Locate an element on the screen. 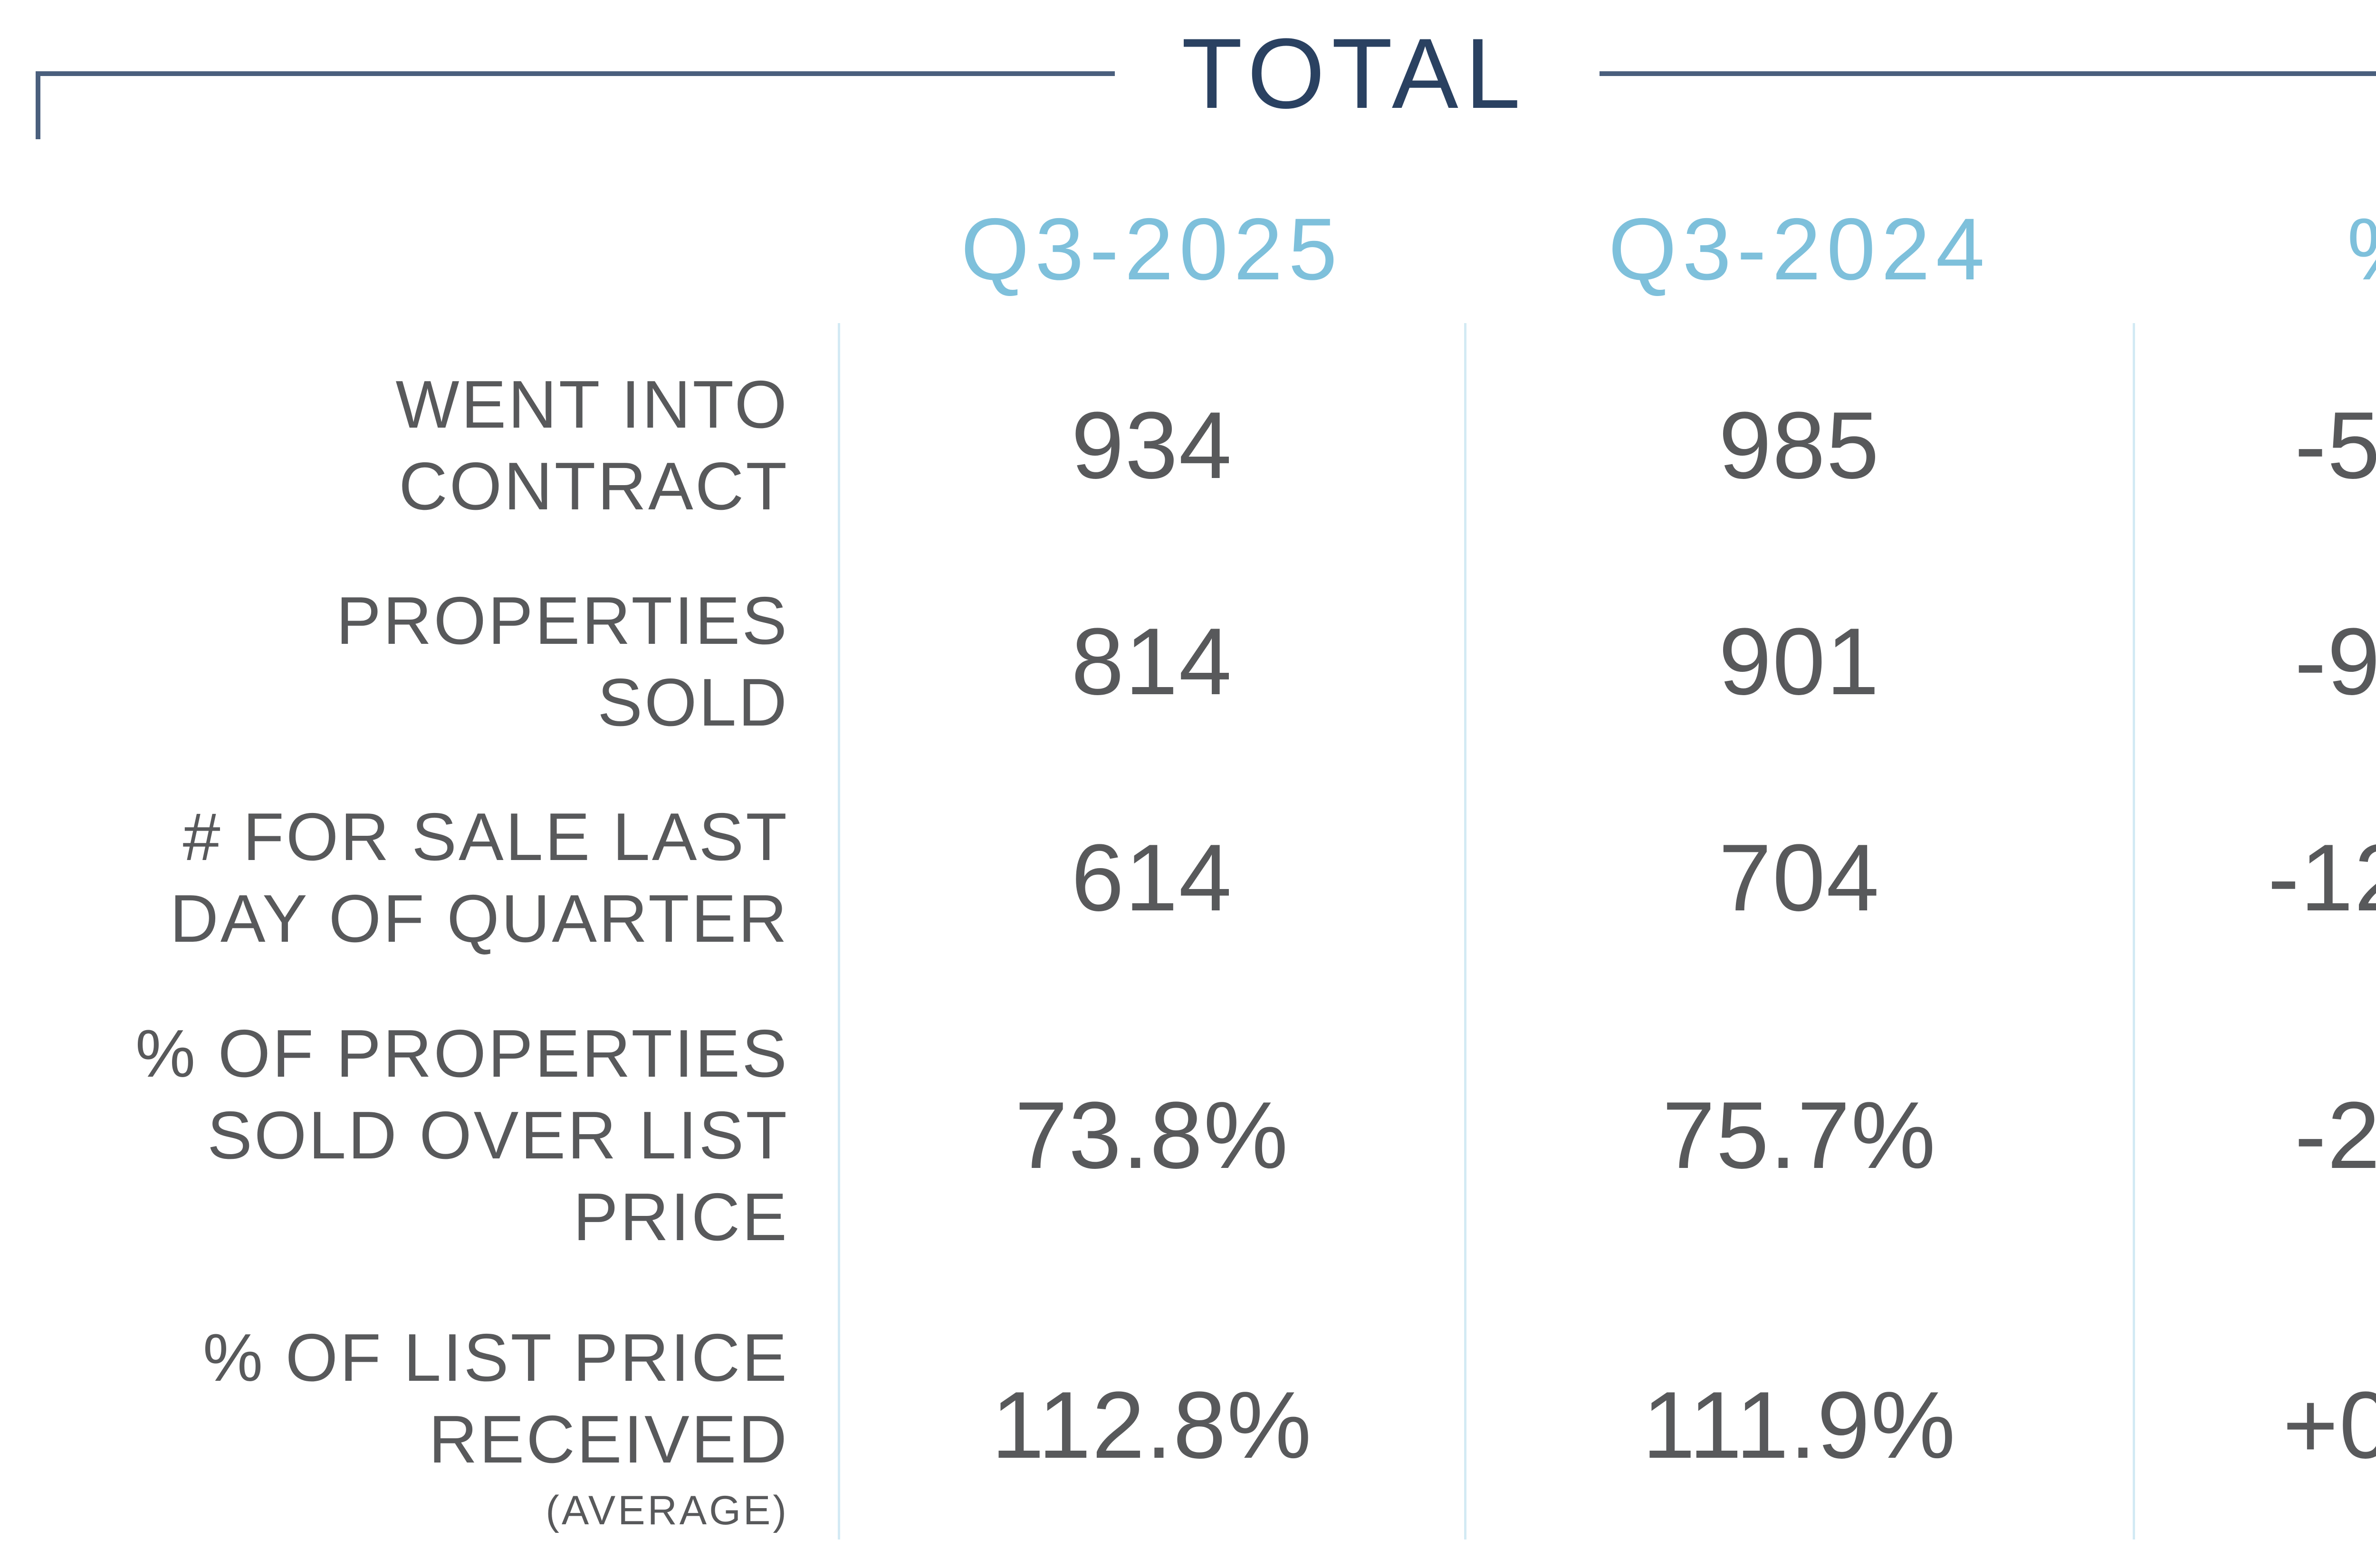  table-corner-cell is located at coordinates (419, 249).